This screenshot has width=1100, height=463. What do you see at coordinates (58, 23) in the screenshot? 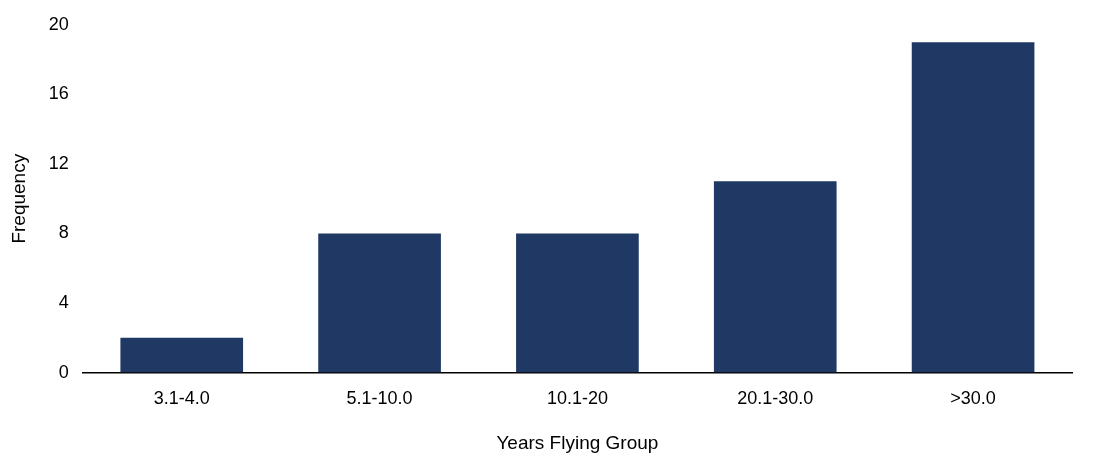
I see `y-tick-label: 20` at bounding box center [58, 23].